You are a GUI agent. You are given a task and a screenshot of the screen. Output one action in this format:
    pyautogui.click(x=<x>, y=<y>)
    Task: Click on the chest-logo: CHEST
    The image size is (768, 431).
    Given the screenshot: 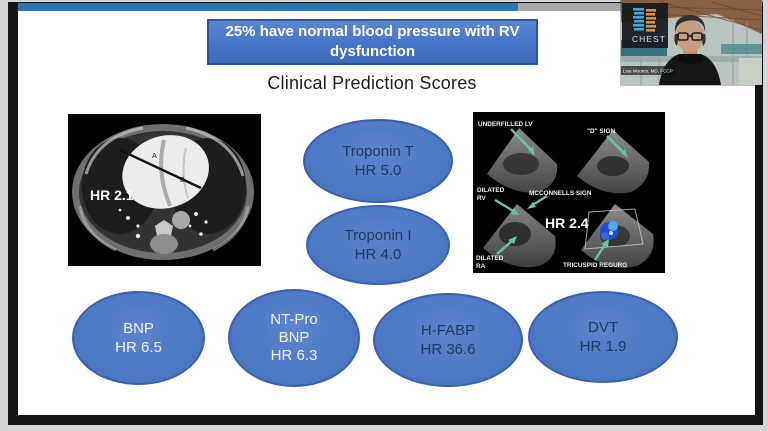 What is the action you would take?
    pyautogui.click(x=645, y=25)
    